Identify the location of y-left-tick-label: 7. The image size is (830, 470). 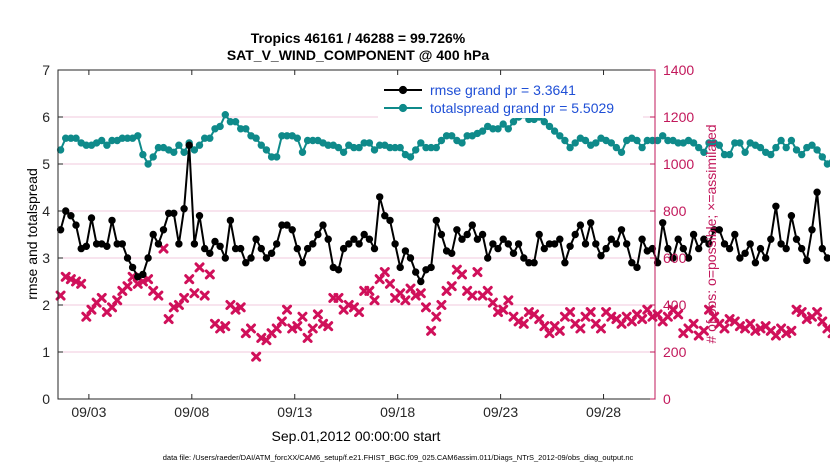
(46, 70).